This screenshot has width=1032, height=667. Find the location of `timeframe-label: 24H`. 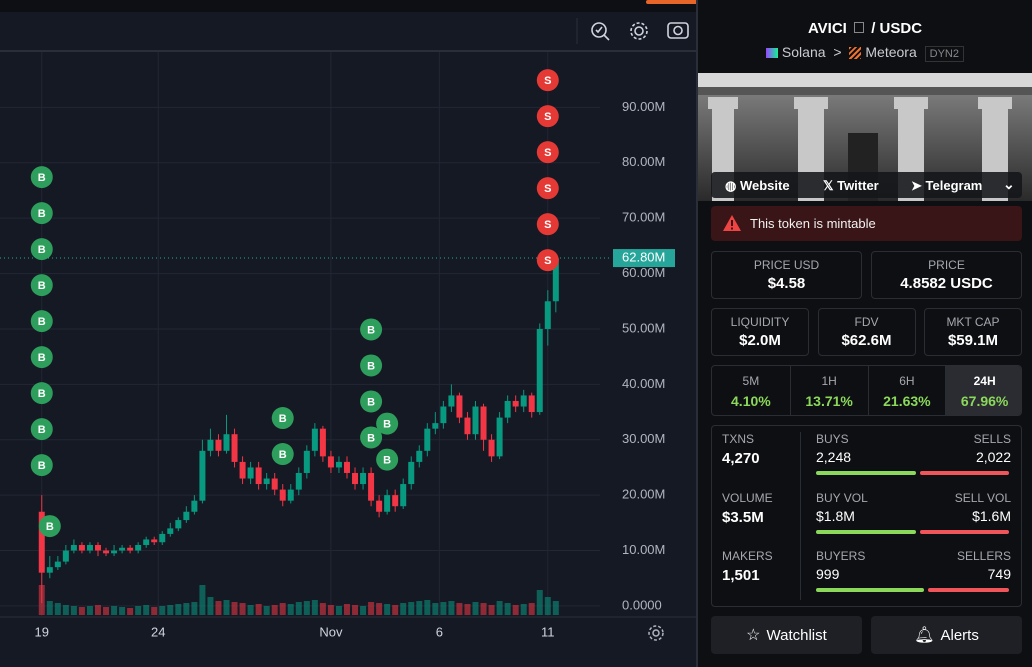

timeframe-label: 24H is located at coordinates (984, 381).